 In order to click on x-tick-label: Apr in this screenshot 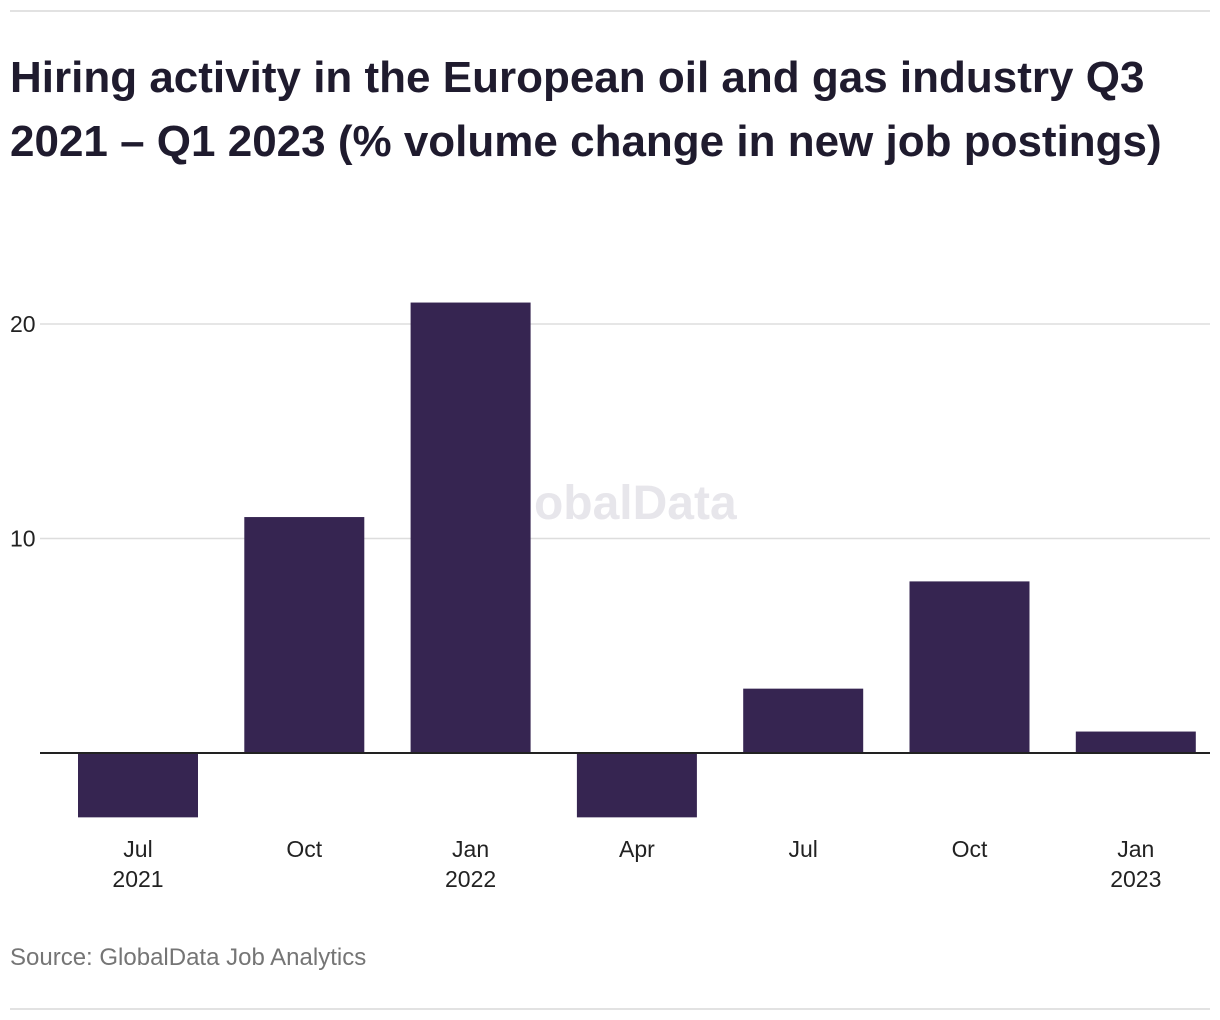, I will do `click(637, 849)`.